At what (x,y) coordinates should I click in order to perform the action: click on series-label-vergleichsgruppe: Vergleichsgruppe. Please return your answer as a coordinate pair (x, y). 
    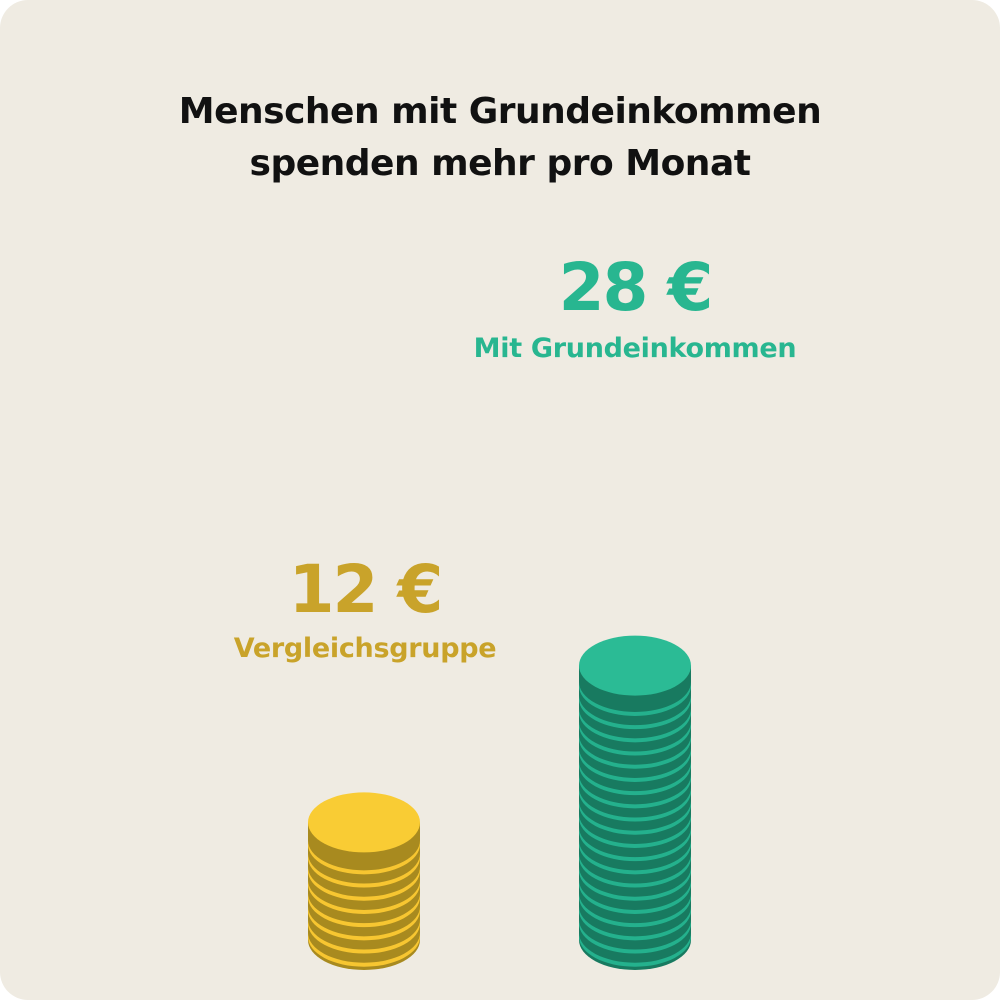
    Looking at the image, I should click on (365, 648).